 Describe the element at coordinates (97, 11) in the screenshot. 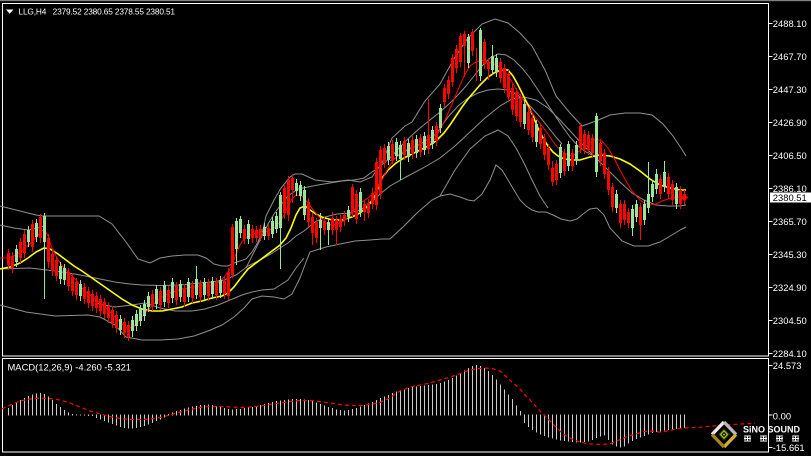

I see `svg-text:LLG,H4 2379.52 2380.65 2378.: LLG,H4 2379.52 2380.65 2378.55 2380.51` at that location.